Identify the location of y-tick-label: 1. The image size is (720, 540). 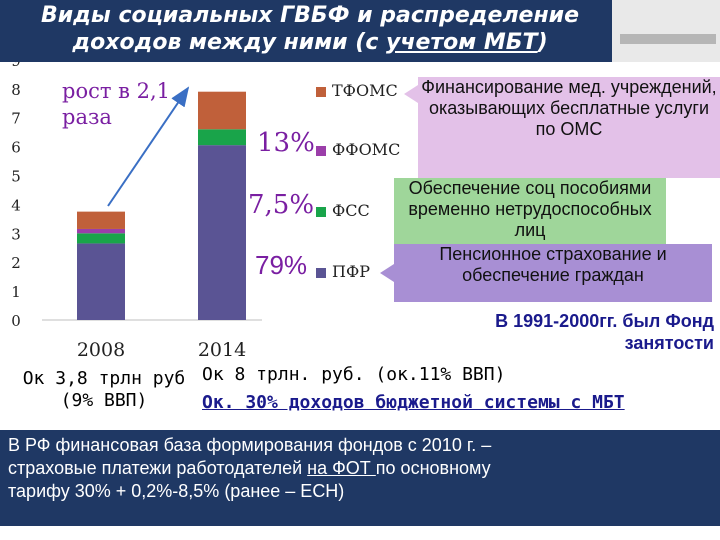
(16, 292).